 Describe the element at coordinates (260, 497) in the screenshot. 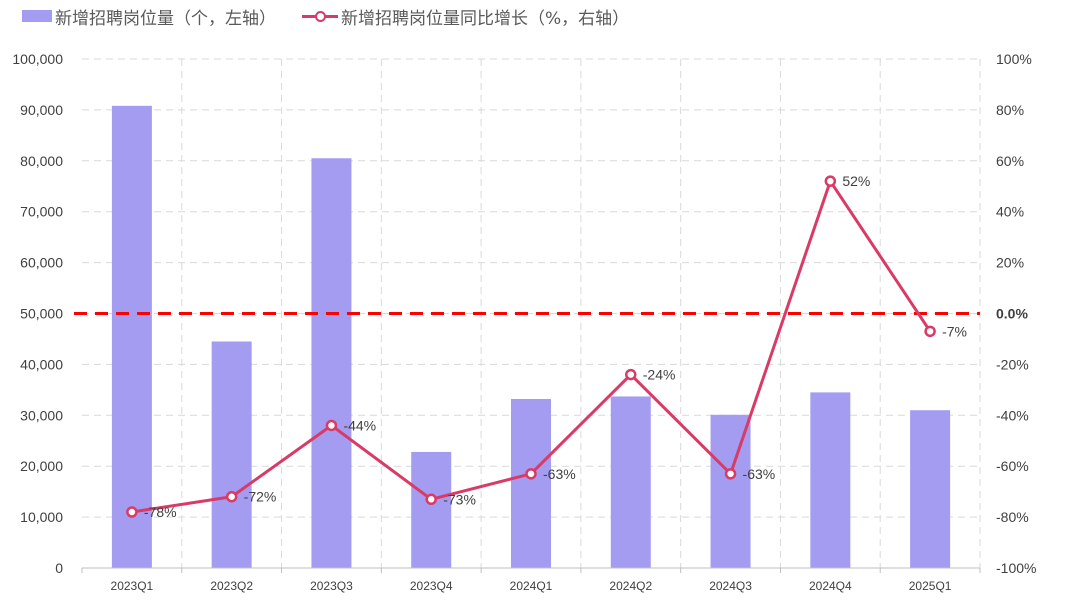

I see `growth-data-label: -72%` at that location.